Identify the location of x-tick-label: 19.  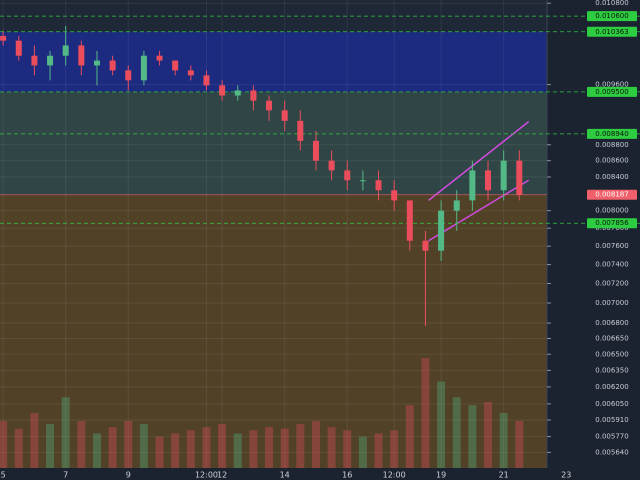
(441, 475).